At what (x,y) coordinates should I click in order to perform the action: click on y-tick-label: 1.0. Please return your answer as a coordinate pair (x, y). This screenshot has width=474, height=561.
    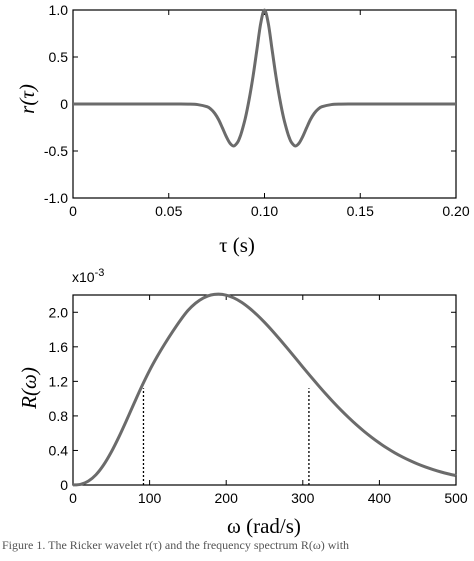
    Looking at the image, I should click on (59, 10).